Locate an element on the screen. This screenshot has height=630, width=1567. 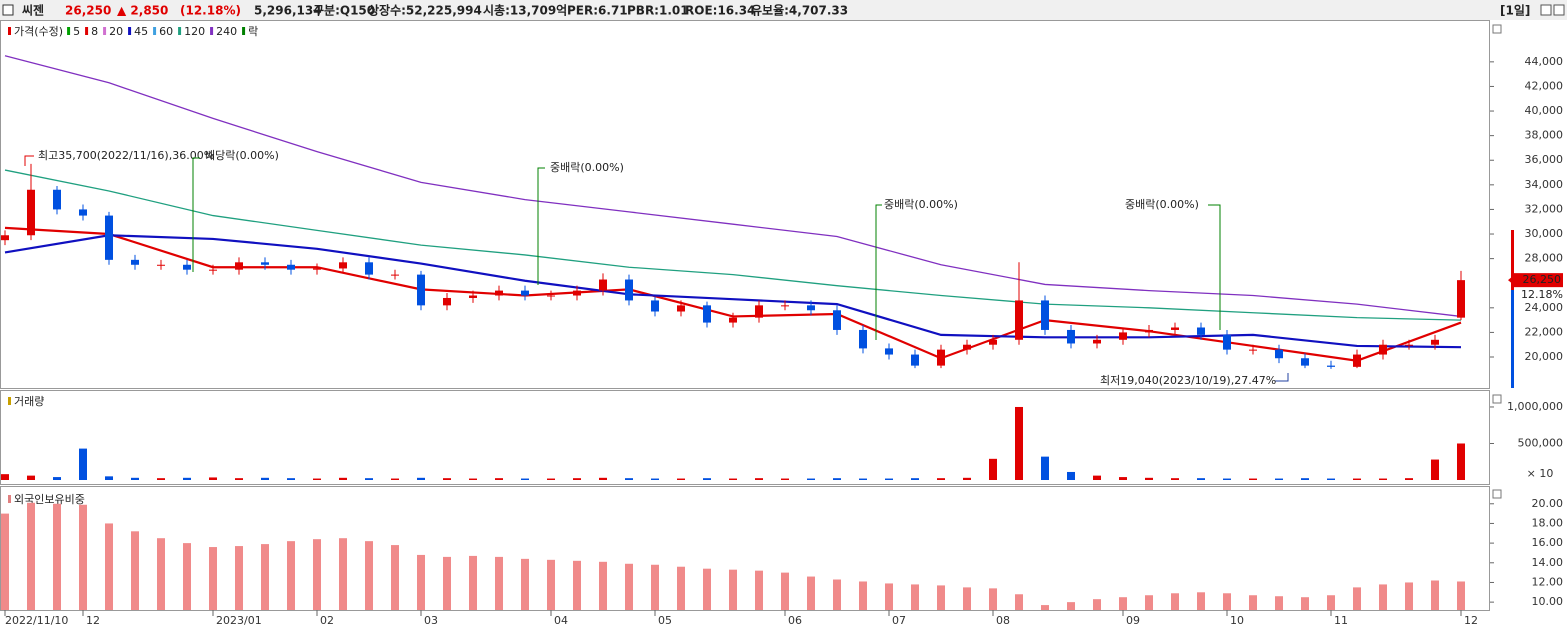
legend-label: 8 is located at coordinates (94, 31).